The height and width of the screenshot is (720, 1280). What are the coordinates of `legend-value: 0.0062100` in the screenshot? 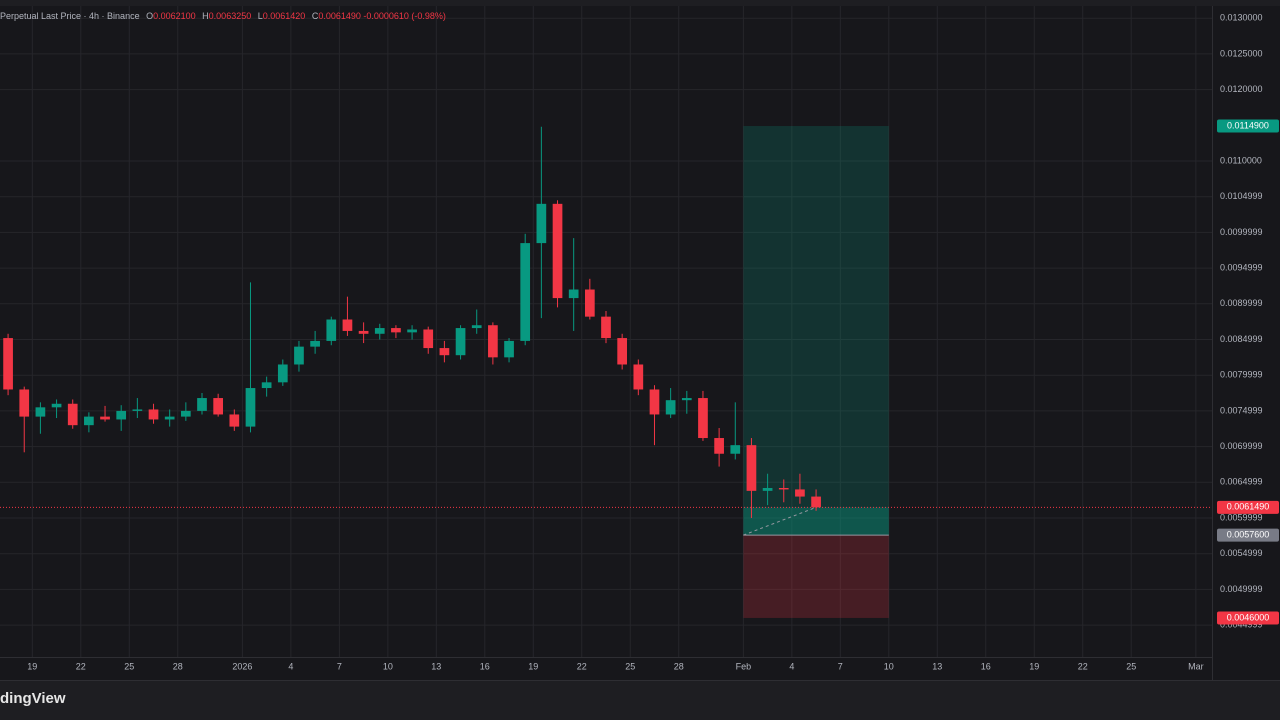 It's located at (174, 16).